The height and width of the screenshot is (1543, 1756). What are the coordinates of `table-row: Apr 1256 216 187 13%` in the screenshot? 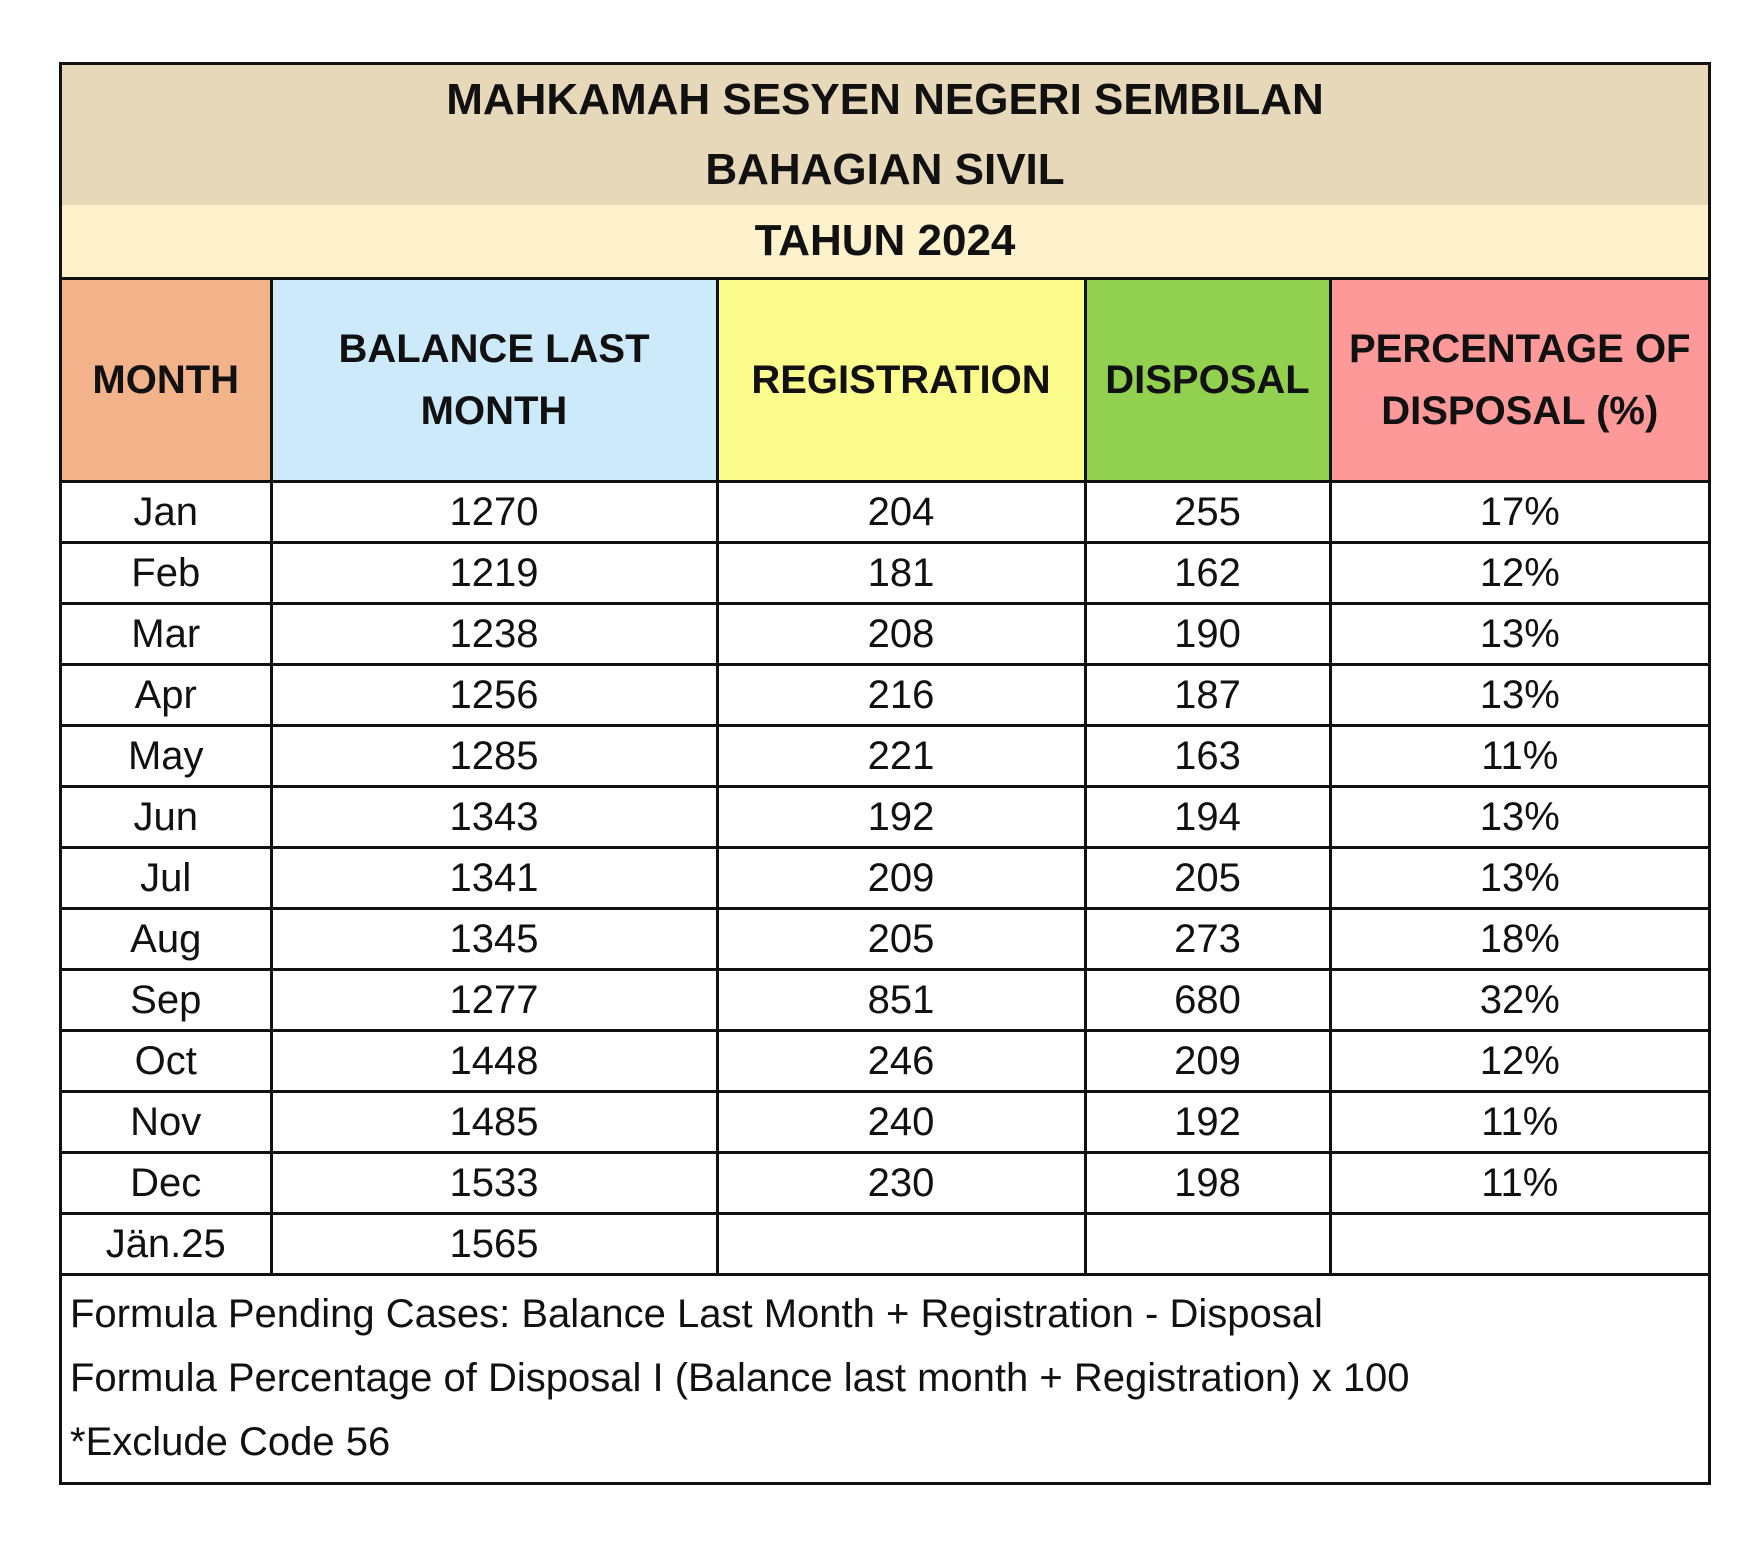 It's located at (885, 695).